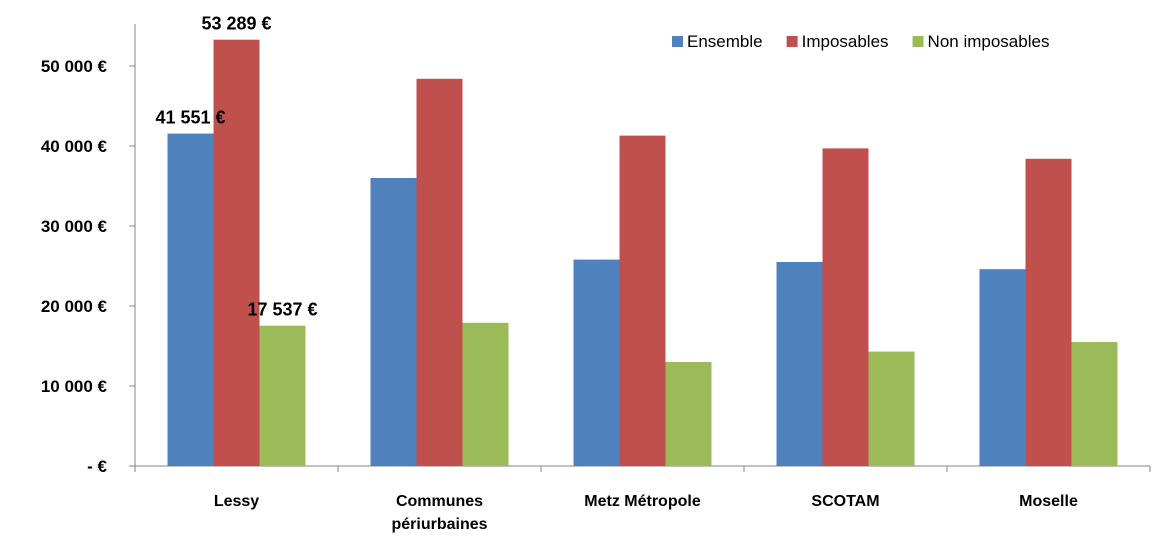 The image size is (1157, 537). I want to click on data-label: 53 289 €, so click(236, 24).